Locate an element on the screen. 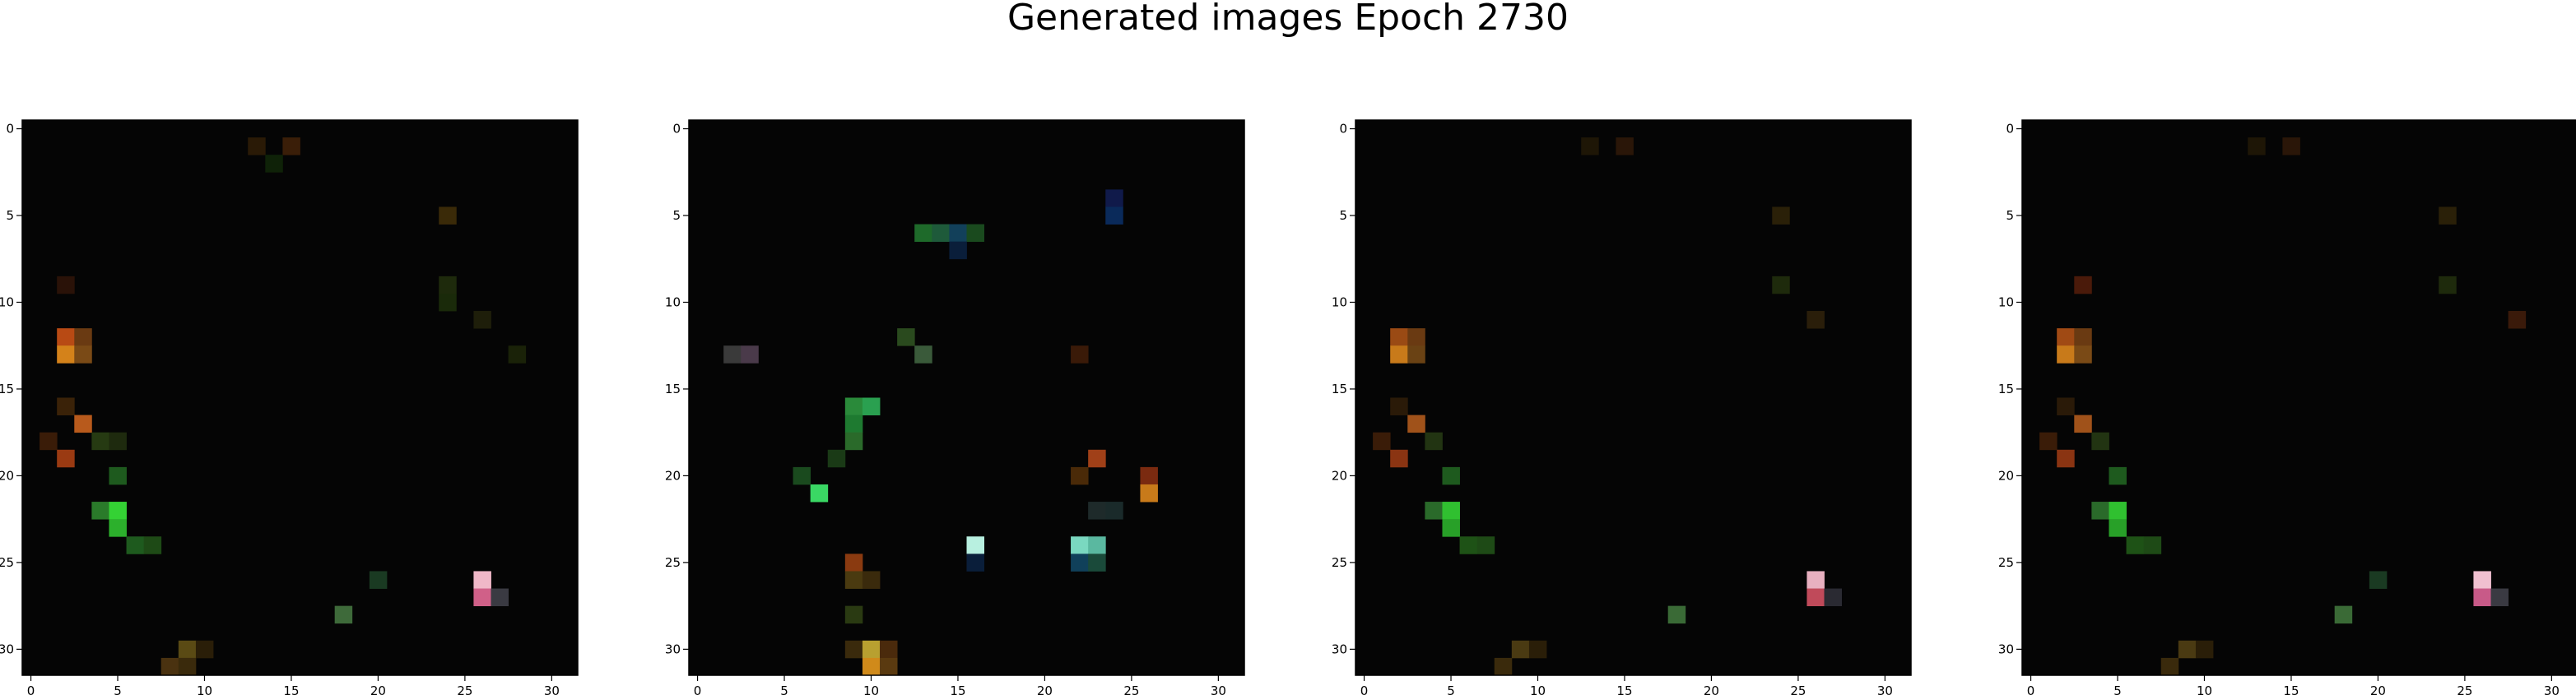  y-tick-label: 10 is located at coordinates (7, 301).